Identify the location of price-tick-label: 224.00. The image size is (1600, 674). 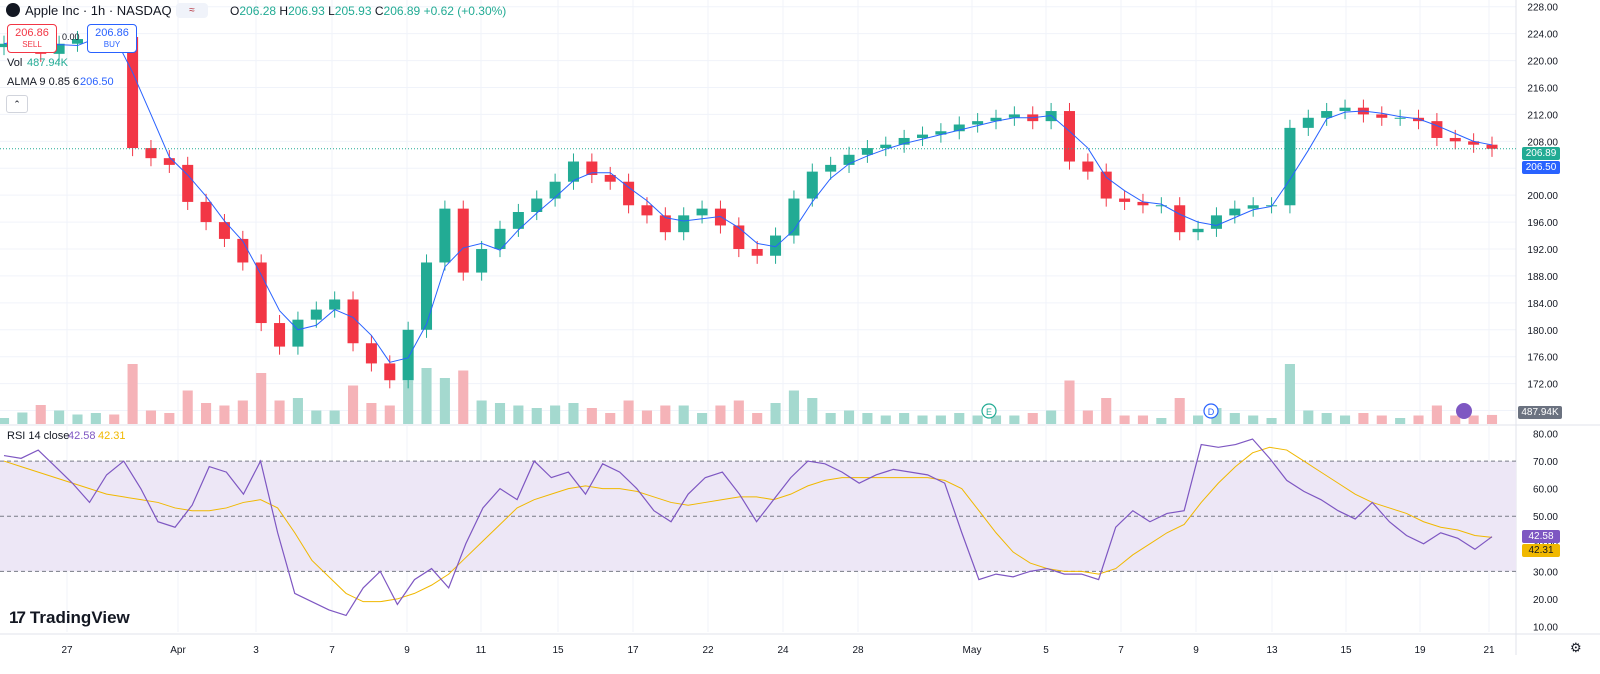
(1542, 35).